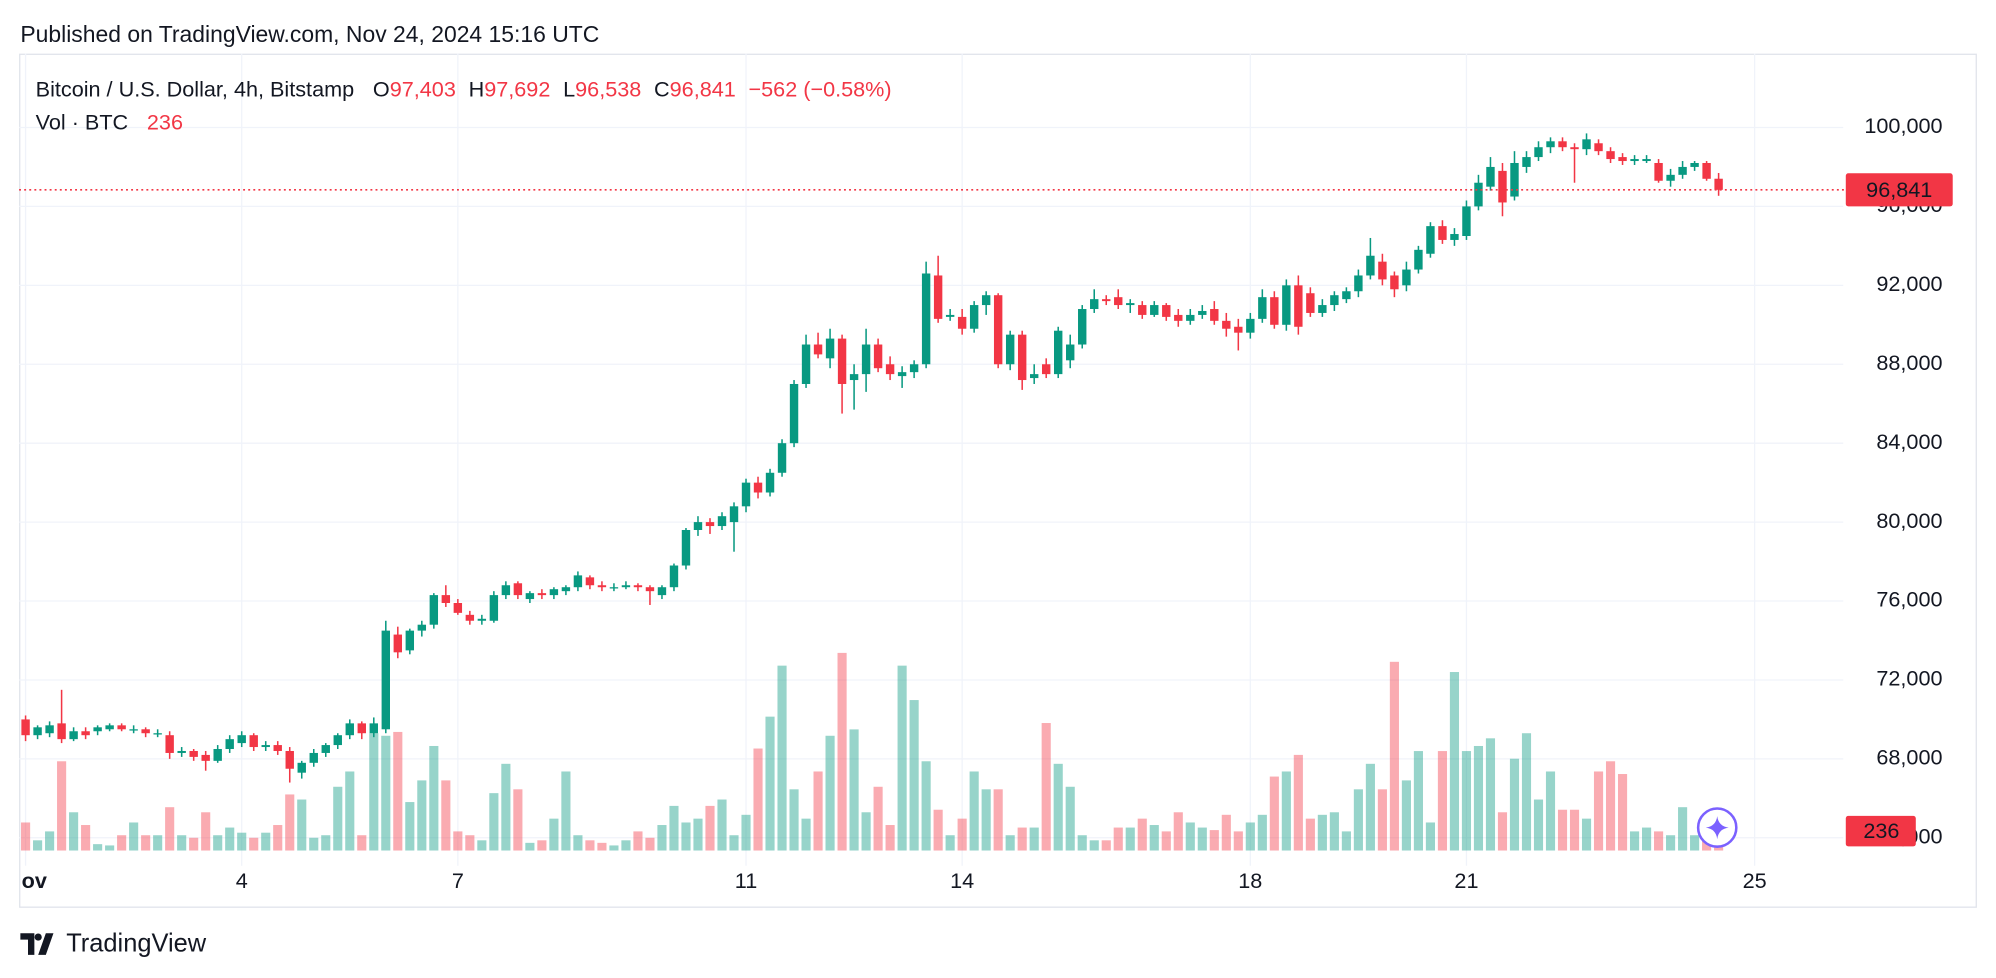  Describe the element at coordinates (423, 88) in the screenshot. I see `legend-value: 97,403` at that location.